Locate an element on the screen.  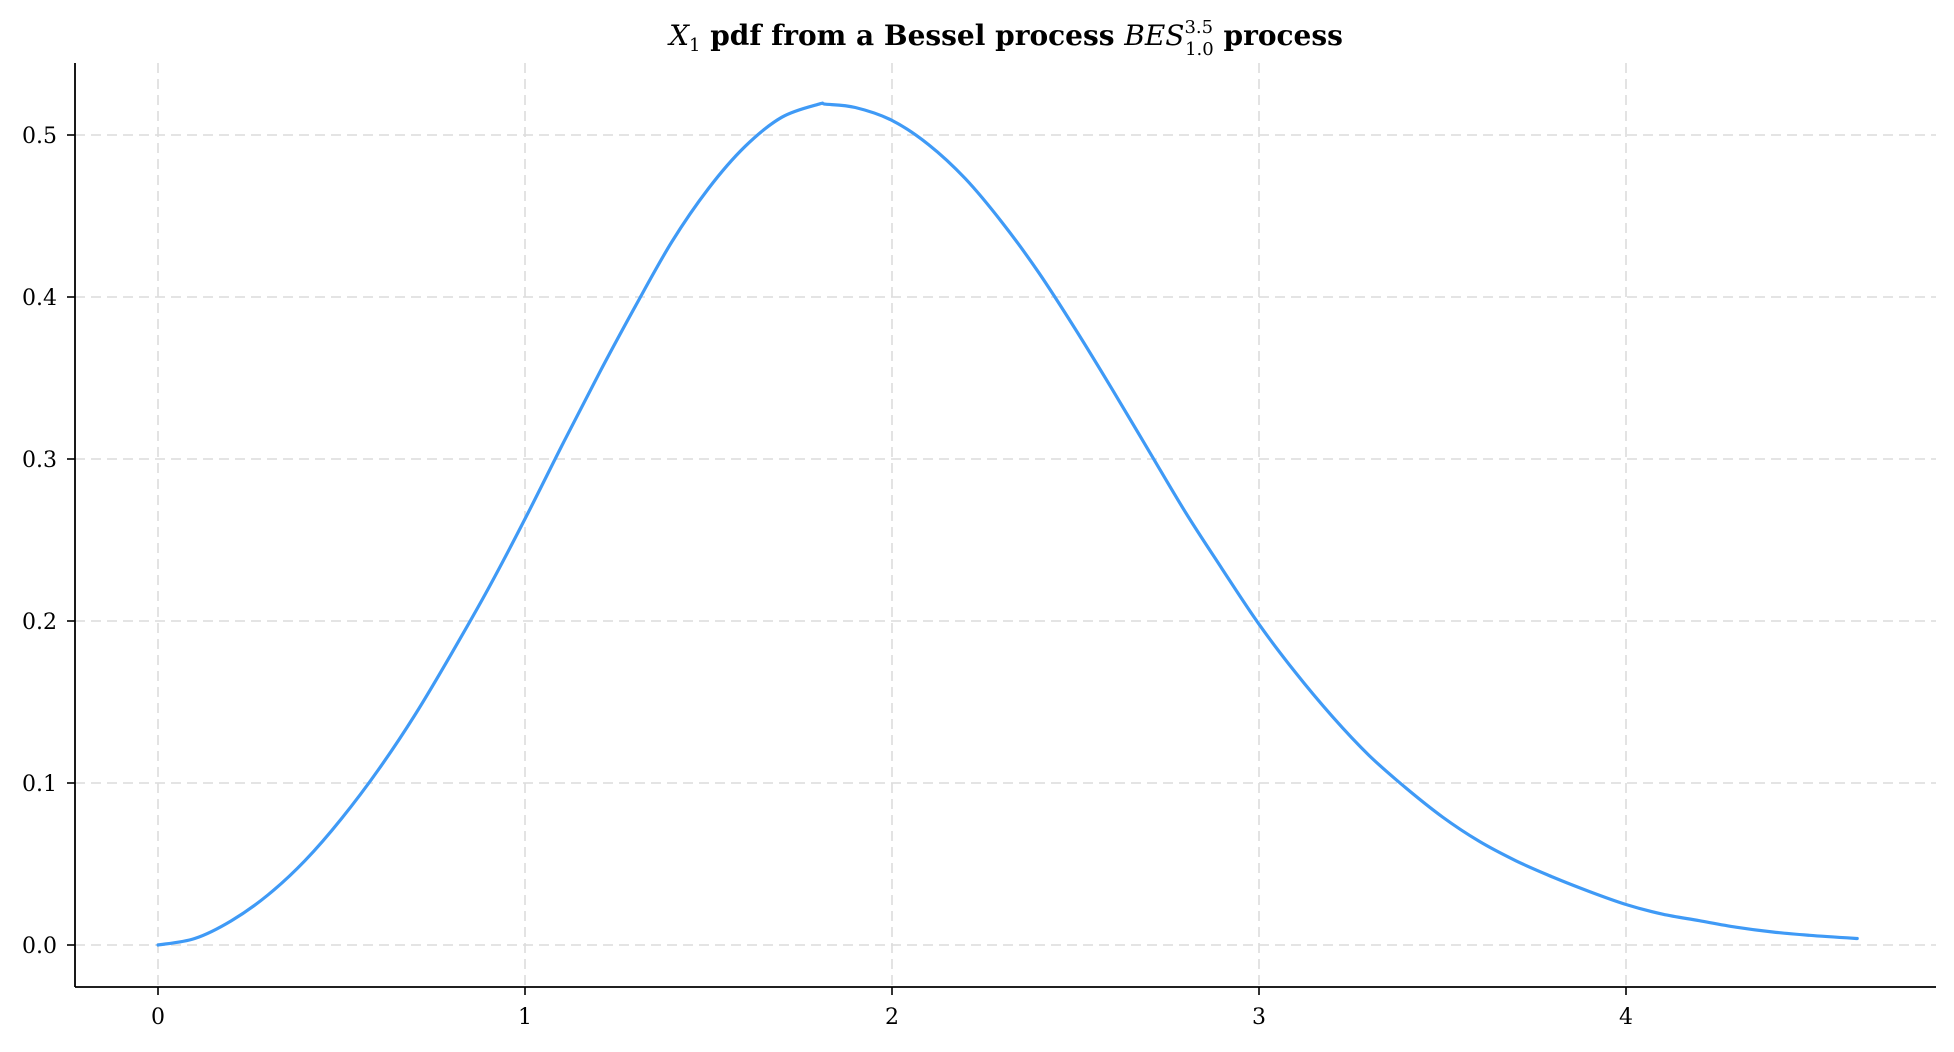
title-text-middle: pdf from a Bessel process is located at coordinates (912, 35).